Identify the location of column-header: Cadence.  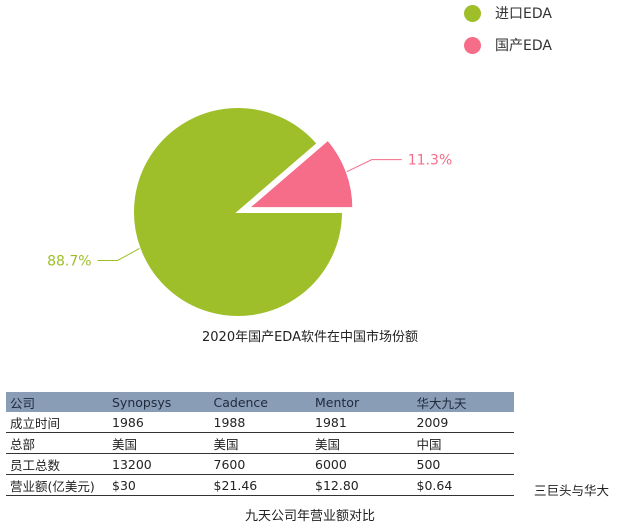
(241, 402).